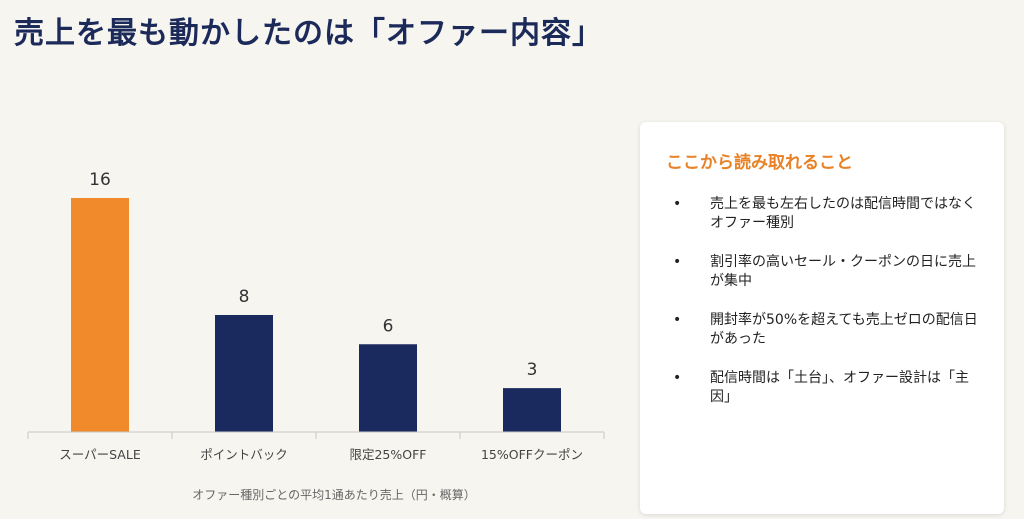 The width and height of the screenshot is (1024, 519). I want to click on bar-value-label: 3, so click(532, 370).